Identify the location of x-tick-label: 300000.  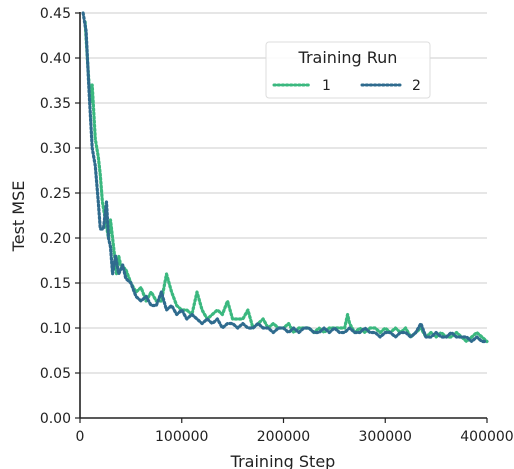
(385, 437).